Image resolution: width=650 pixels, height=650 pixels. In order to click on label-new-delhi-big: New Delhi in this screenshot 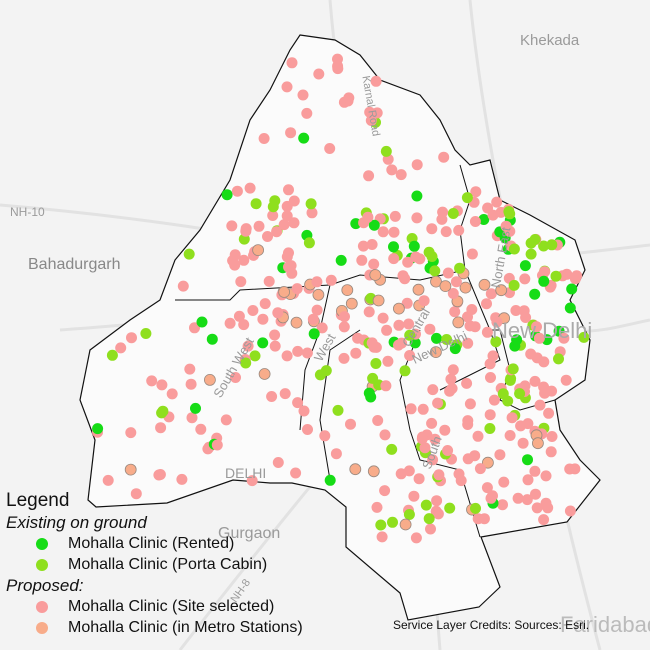, I will do `click(542, 330)`.